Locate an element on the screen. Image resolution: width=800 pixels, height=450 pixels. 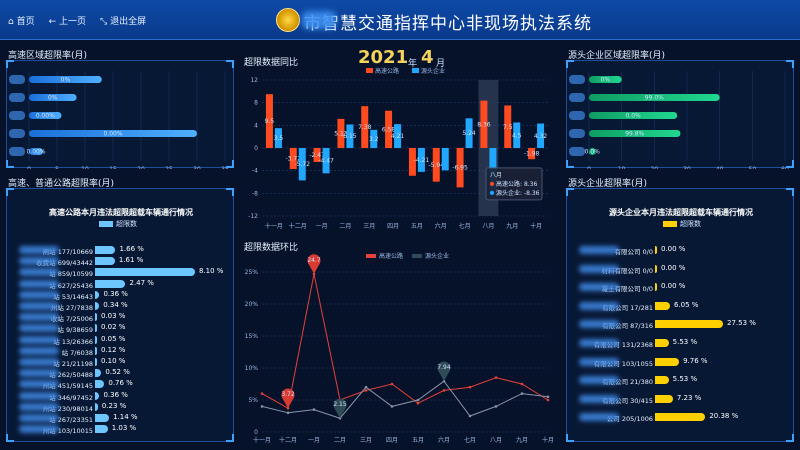
back-button: ← 上一页 is located at coordinates (67, 22).